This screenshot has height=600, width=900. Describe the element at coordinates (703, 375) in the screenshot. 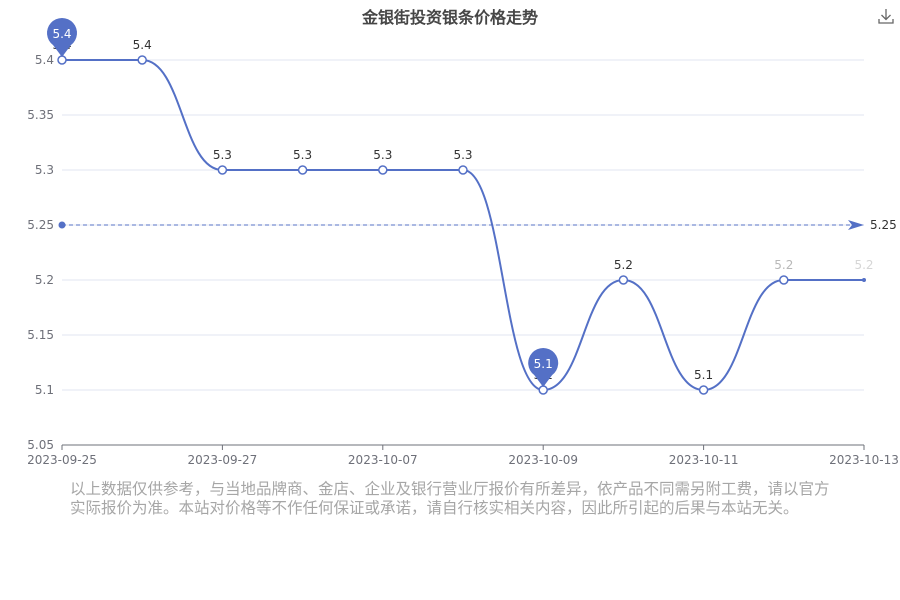

I see `data-label: 5.1` at that location.